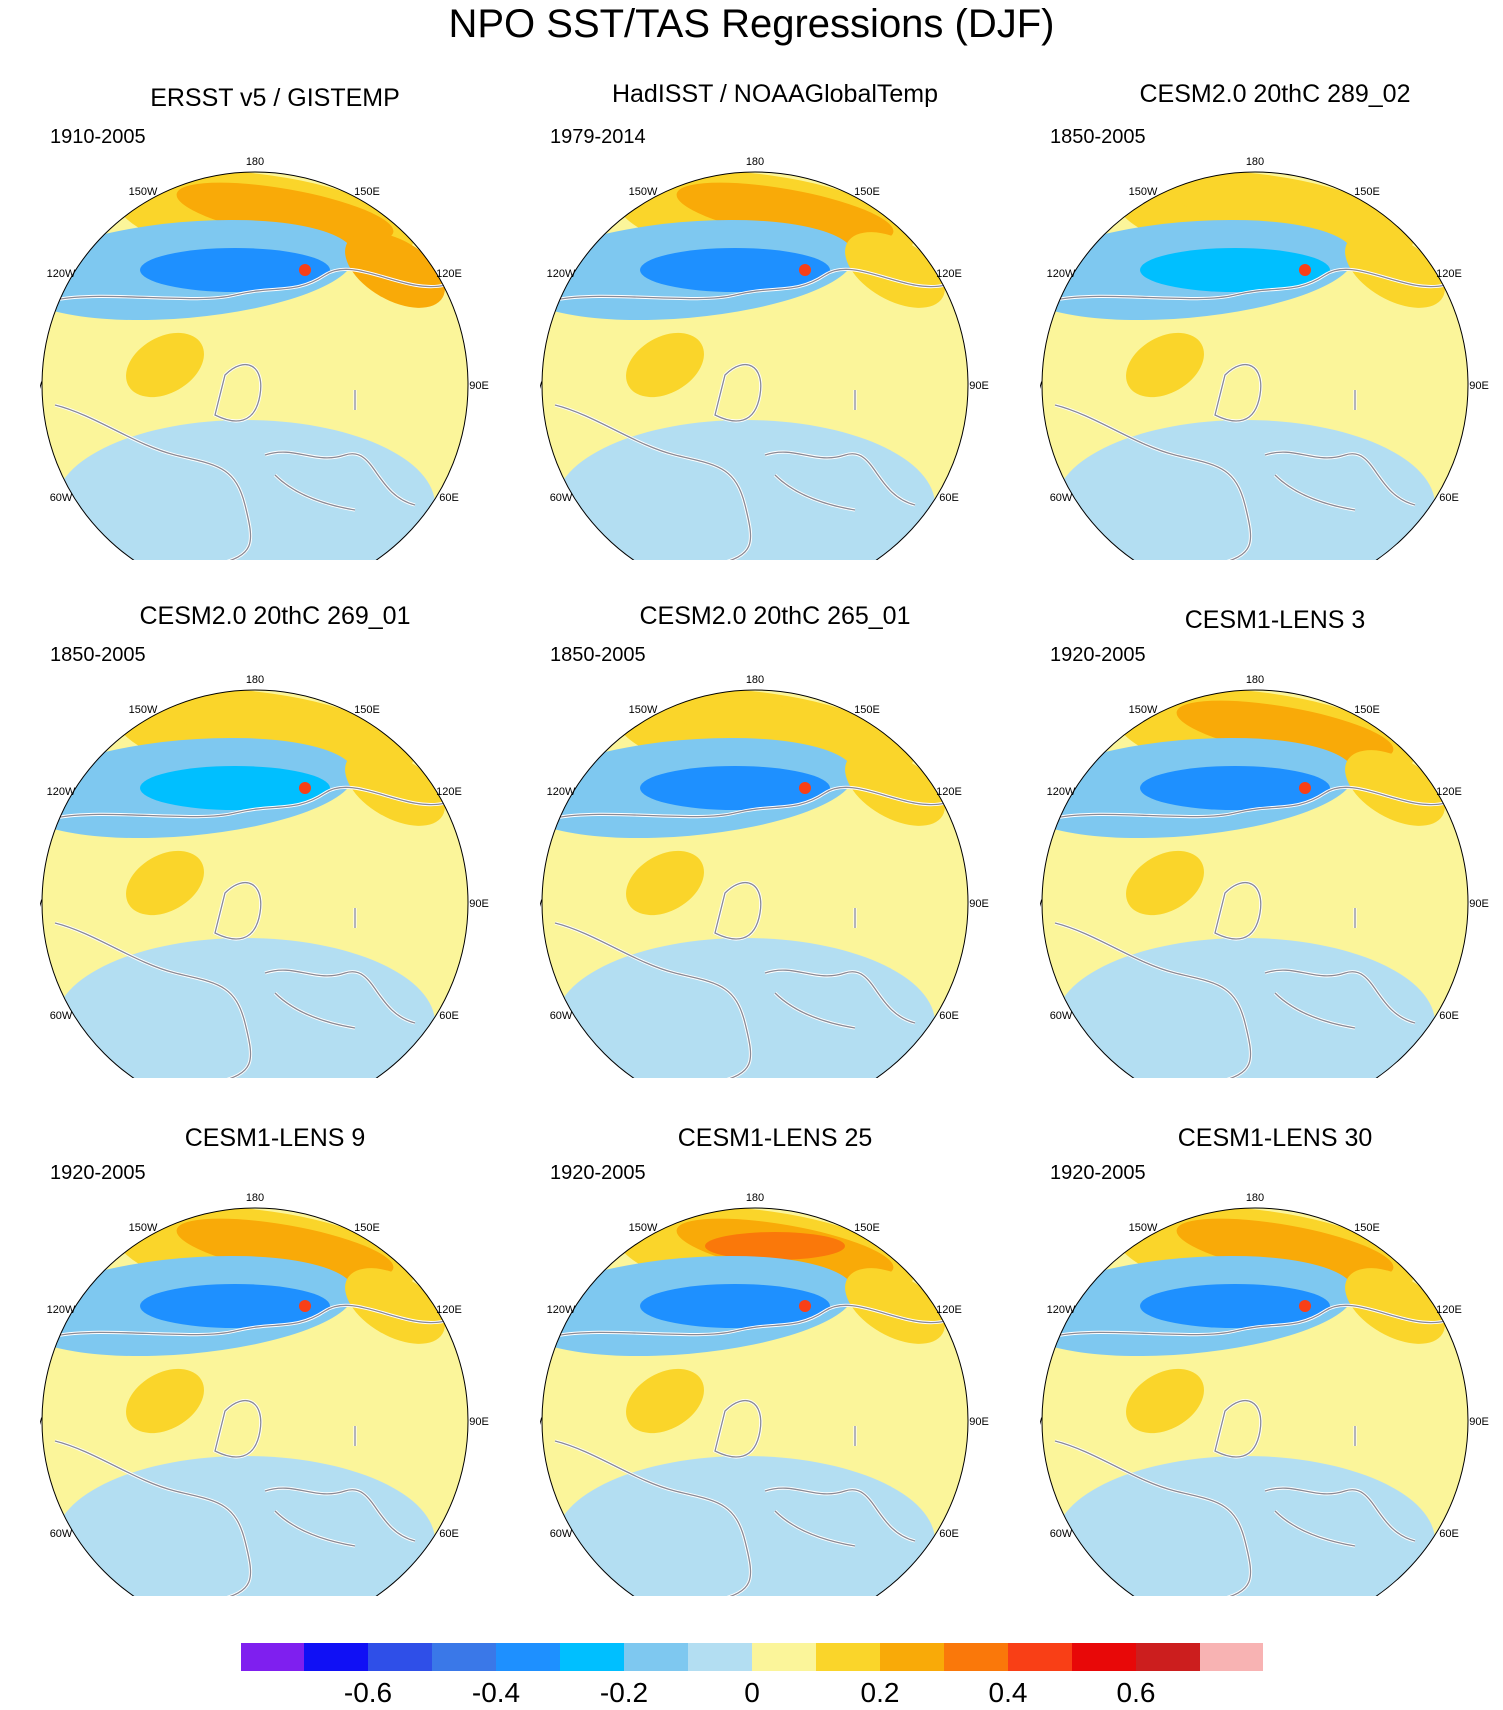 The height and width of the screenshot is (1710, 1503). Describe the element at coordinates (785, 731) in the screenshot. I see `pacific-warm-core` at that location.